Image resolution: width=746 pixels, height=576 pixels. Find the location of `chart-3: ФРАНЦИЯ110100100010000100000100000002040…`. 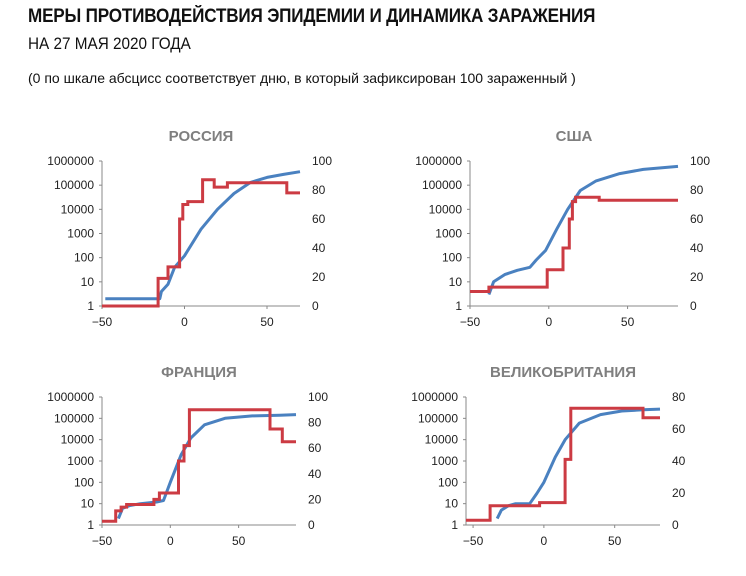

chart-3: ФРАНЦИЯ110100100010000100000100000002040… is located at coordinates (187, 456).